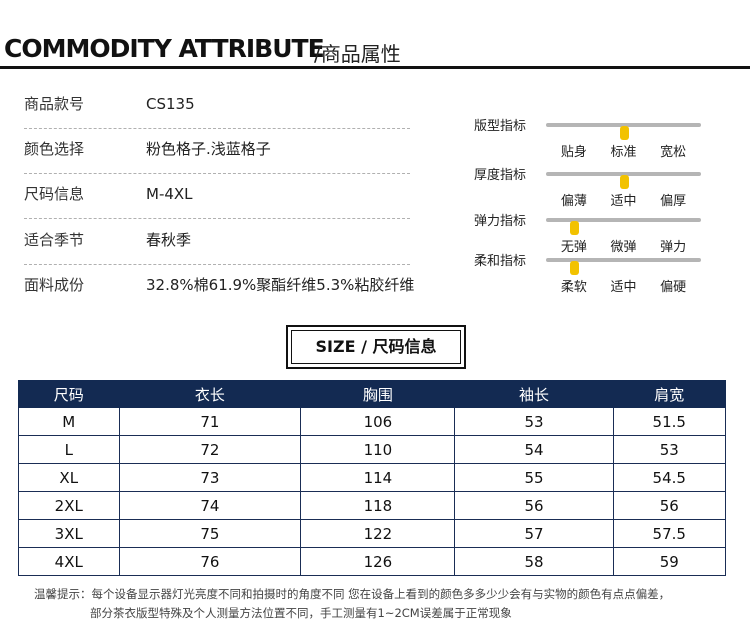 Image resolution: width=750 pixels, height=640 pixels. I want to click on table-cell: M, so click(69, 421).